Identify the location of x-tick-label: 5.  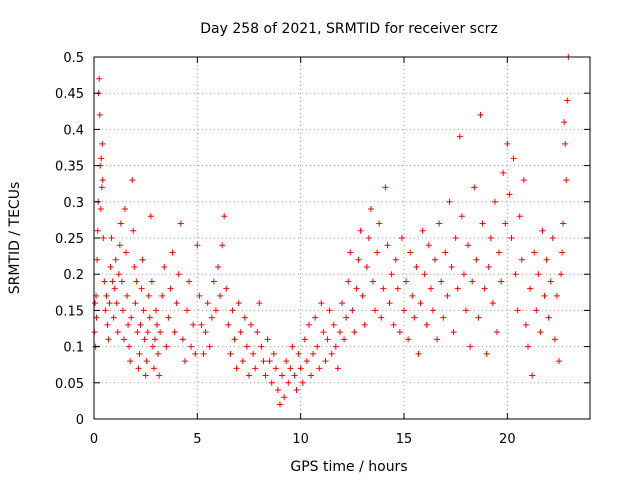
(197, 439).